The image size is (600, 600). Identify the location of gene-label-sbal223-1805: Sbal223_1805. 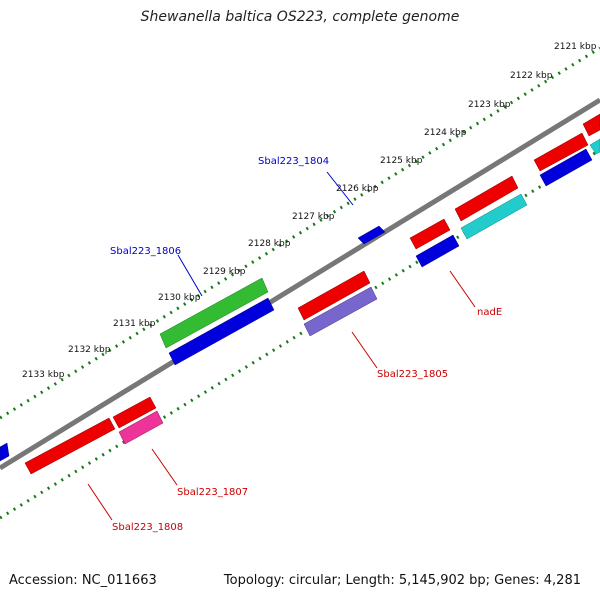
(412, 374).